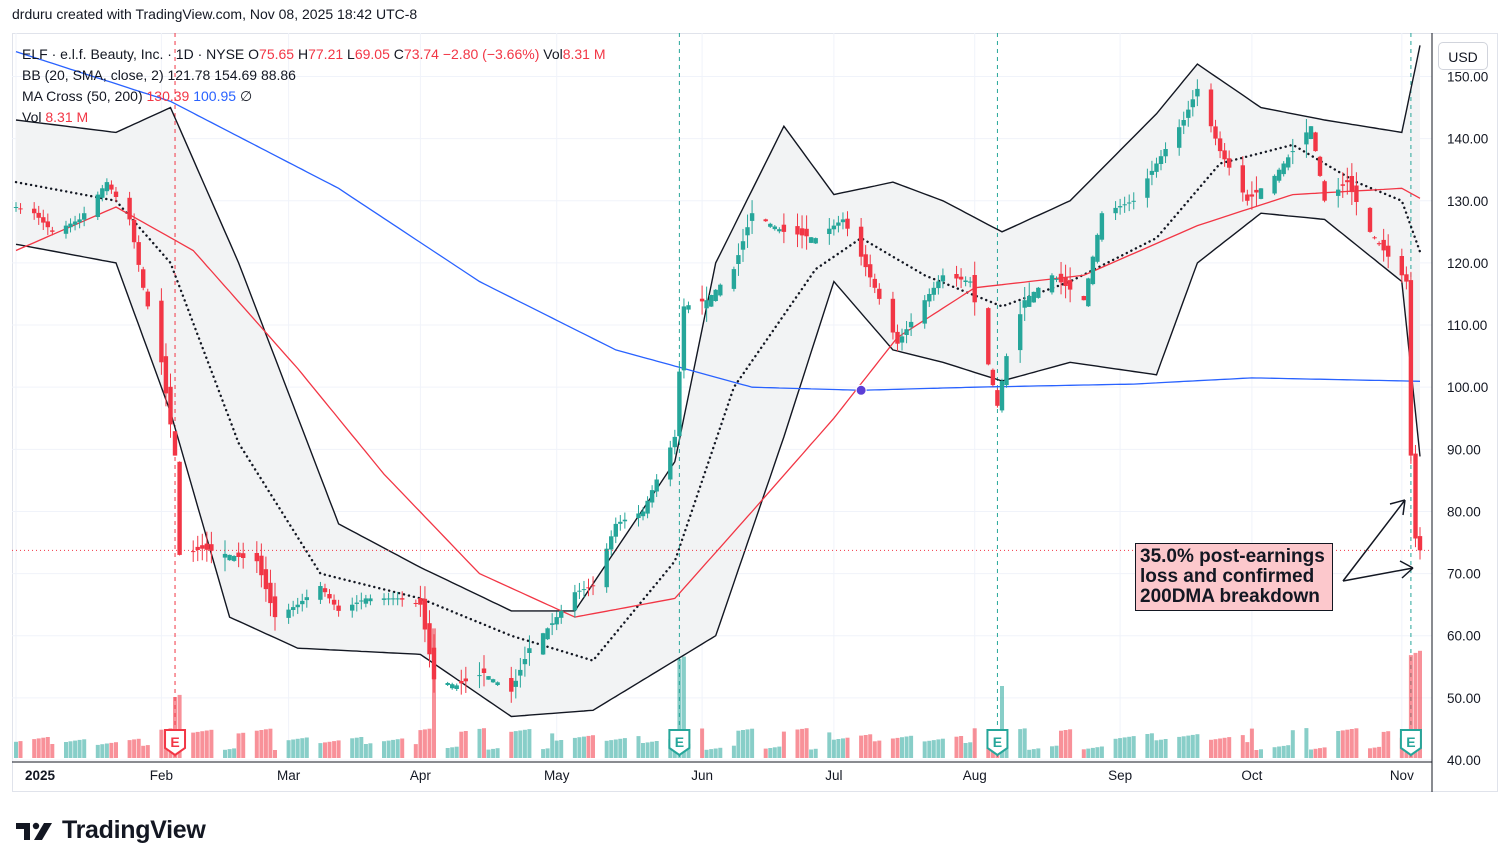 Image resolution: width=1510 pixels, height=868 pixels. I want to click on y-tick-label: 50.00, so click(1464, 698).